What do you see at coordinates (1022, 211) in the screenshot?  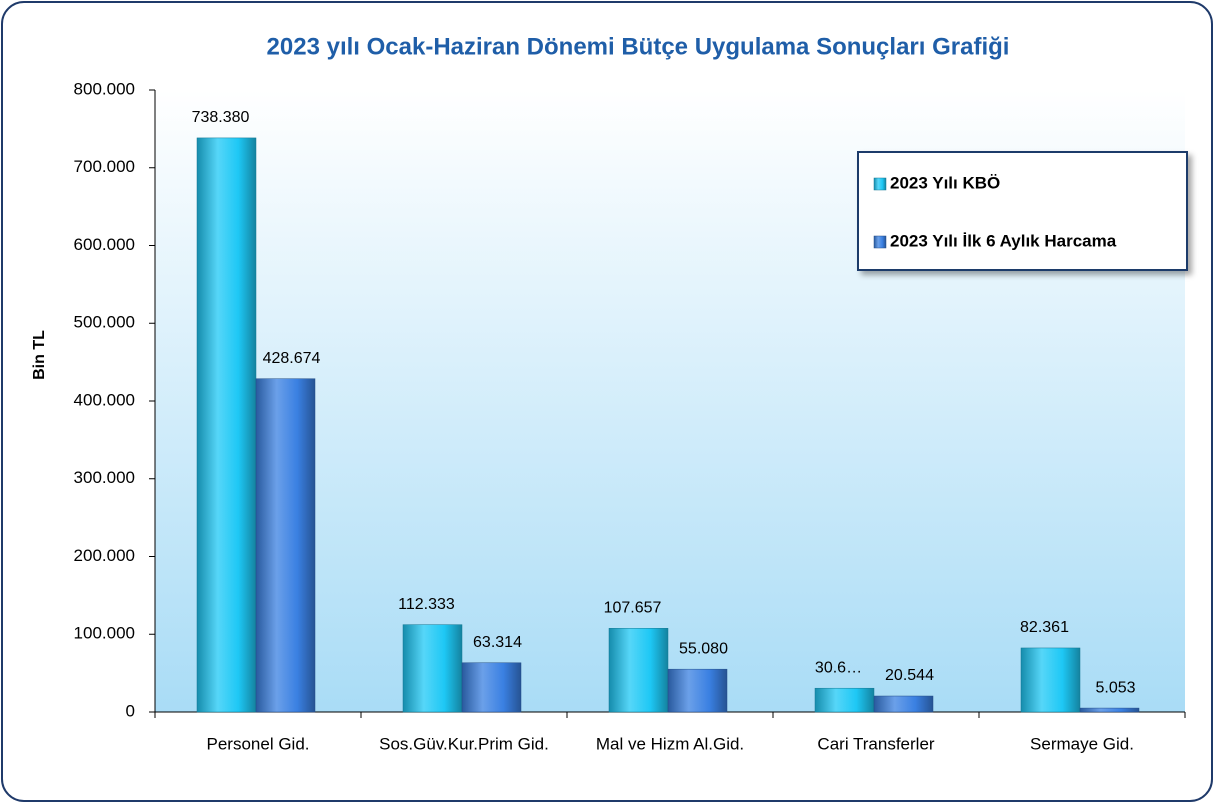 I see `legend-box` at bounding box center [1022, 211].